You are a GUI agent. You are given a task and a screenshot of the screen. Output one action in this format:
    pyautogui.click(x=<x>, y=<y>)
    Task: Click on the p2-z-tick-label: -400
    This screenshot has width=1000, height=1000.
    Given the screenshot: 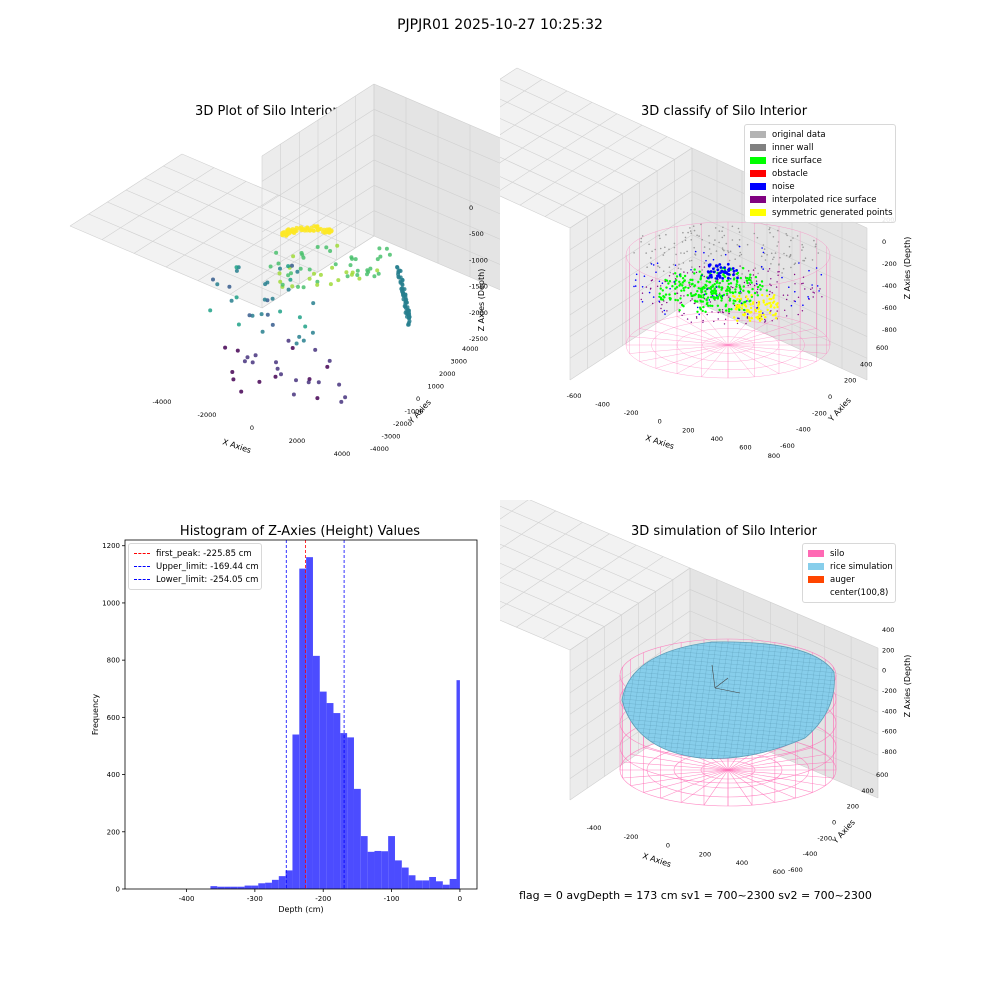 What is the action you would take?
    pyautogui.click(x=889, y=286)
    